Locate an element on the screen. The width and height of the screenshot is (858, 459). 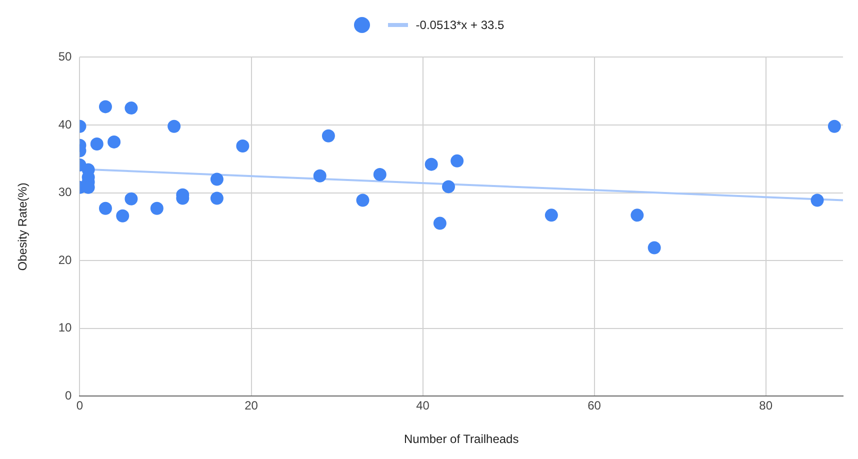
x-tick-label: 0 is located at coordinates (80, 405).